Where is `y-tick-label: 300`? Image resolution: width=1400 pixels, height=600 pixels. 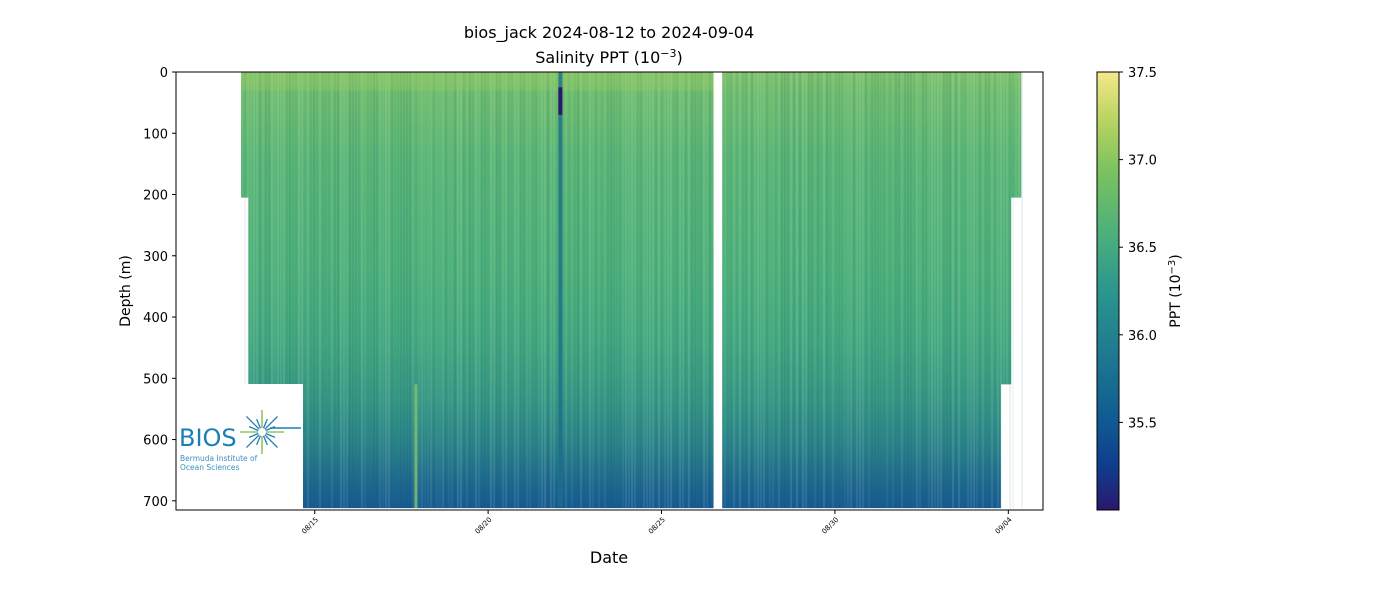 y-tick-label: 300 is located at coordinates (155, 257).